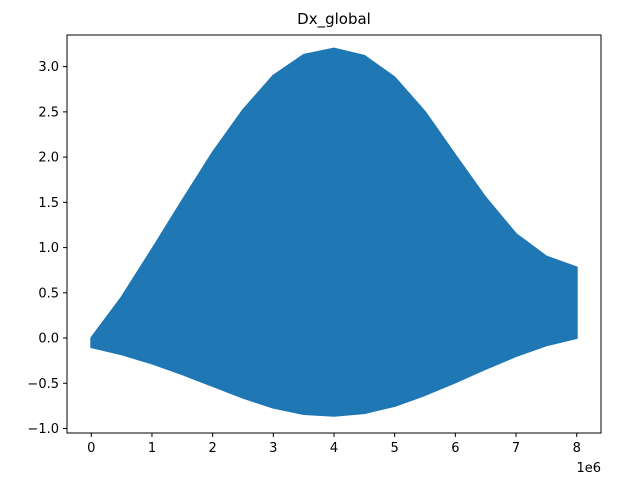  What do you see at coordinates (48, 203) in the screenshot?
I see `y-tick-label: 1.5` at bounding box center [48, 203].